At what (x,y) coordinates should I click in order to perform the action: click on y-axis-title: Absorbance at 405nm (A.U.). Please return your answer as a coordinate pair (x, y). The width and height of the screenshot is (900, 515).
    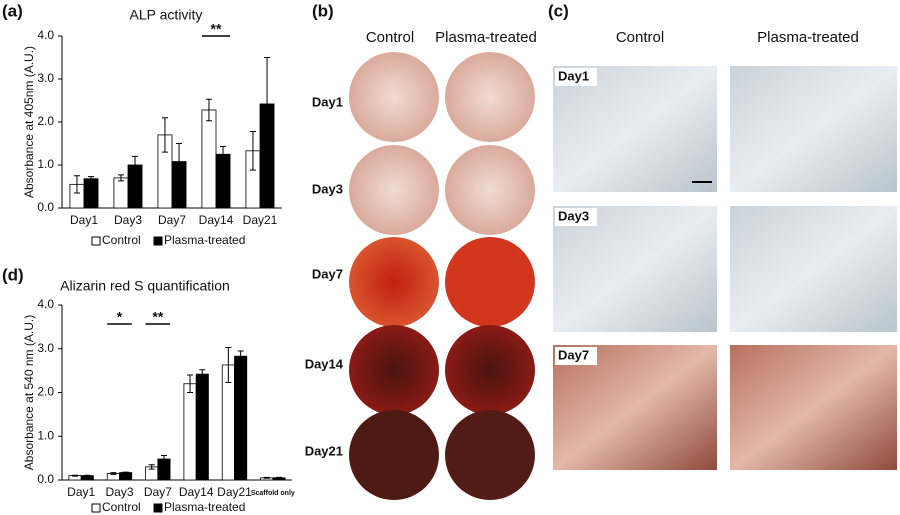
    Looking at the image, I should click on (29, 122).